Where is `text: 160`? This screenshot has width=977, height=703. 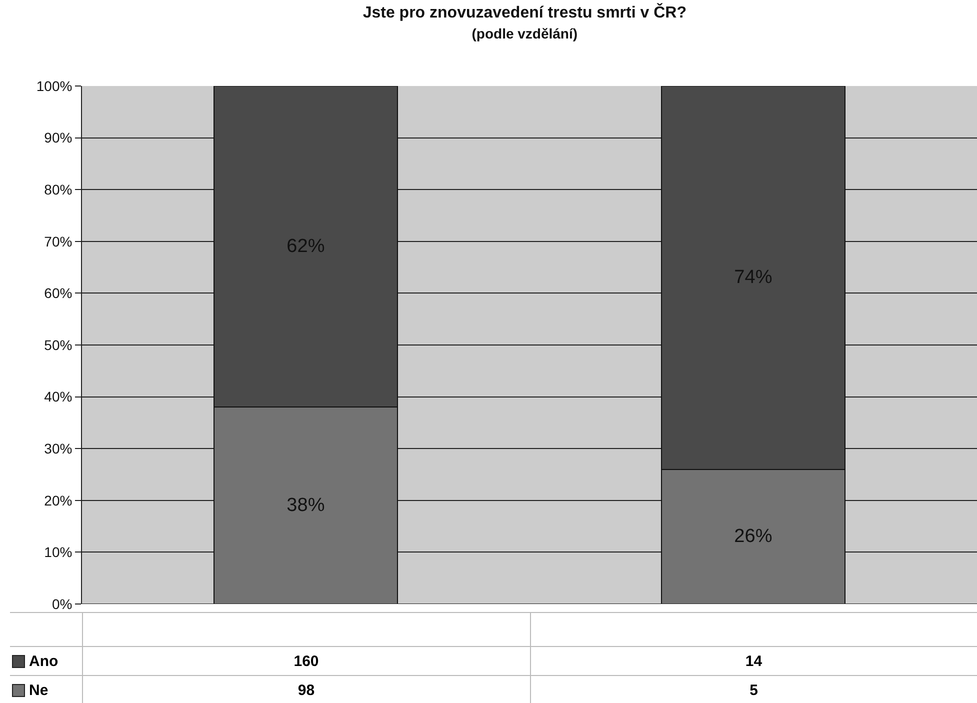 text: 160 is located at coordinates (306, 661).